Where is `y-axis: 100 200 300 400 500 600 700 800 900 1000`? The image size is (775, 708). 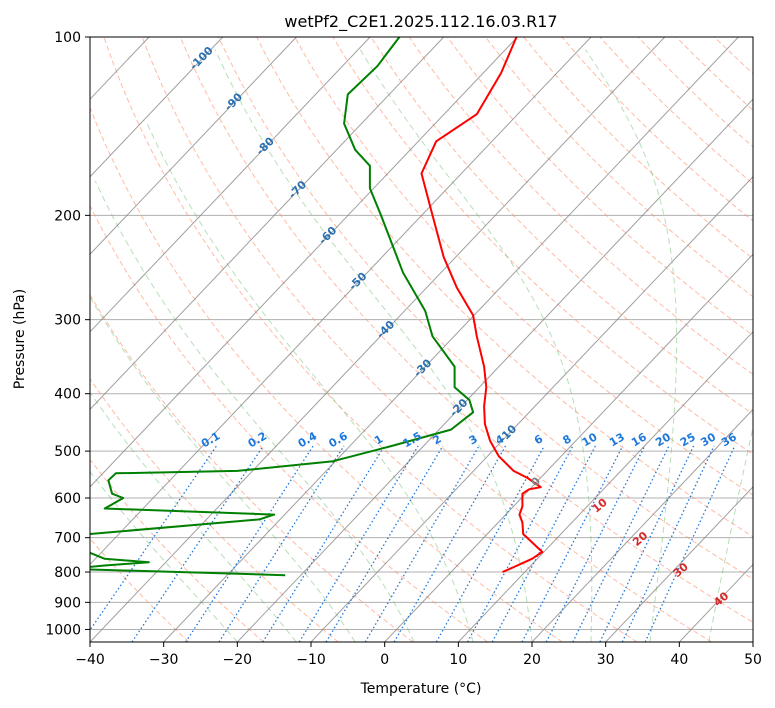 y-axis: 100 200 300 400 500 600 700 800 900 1000 is located at coordinates (67, 334).